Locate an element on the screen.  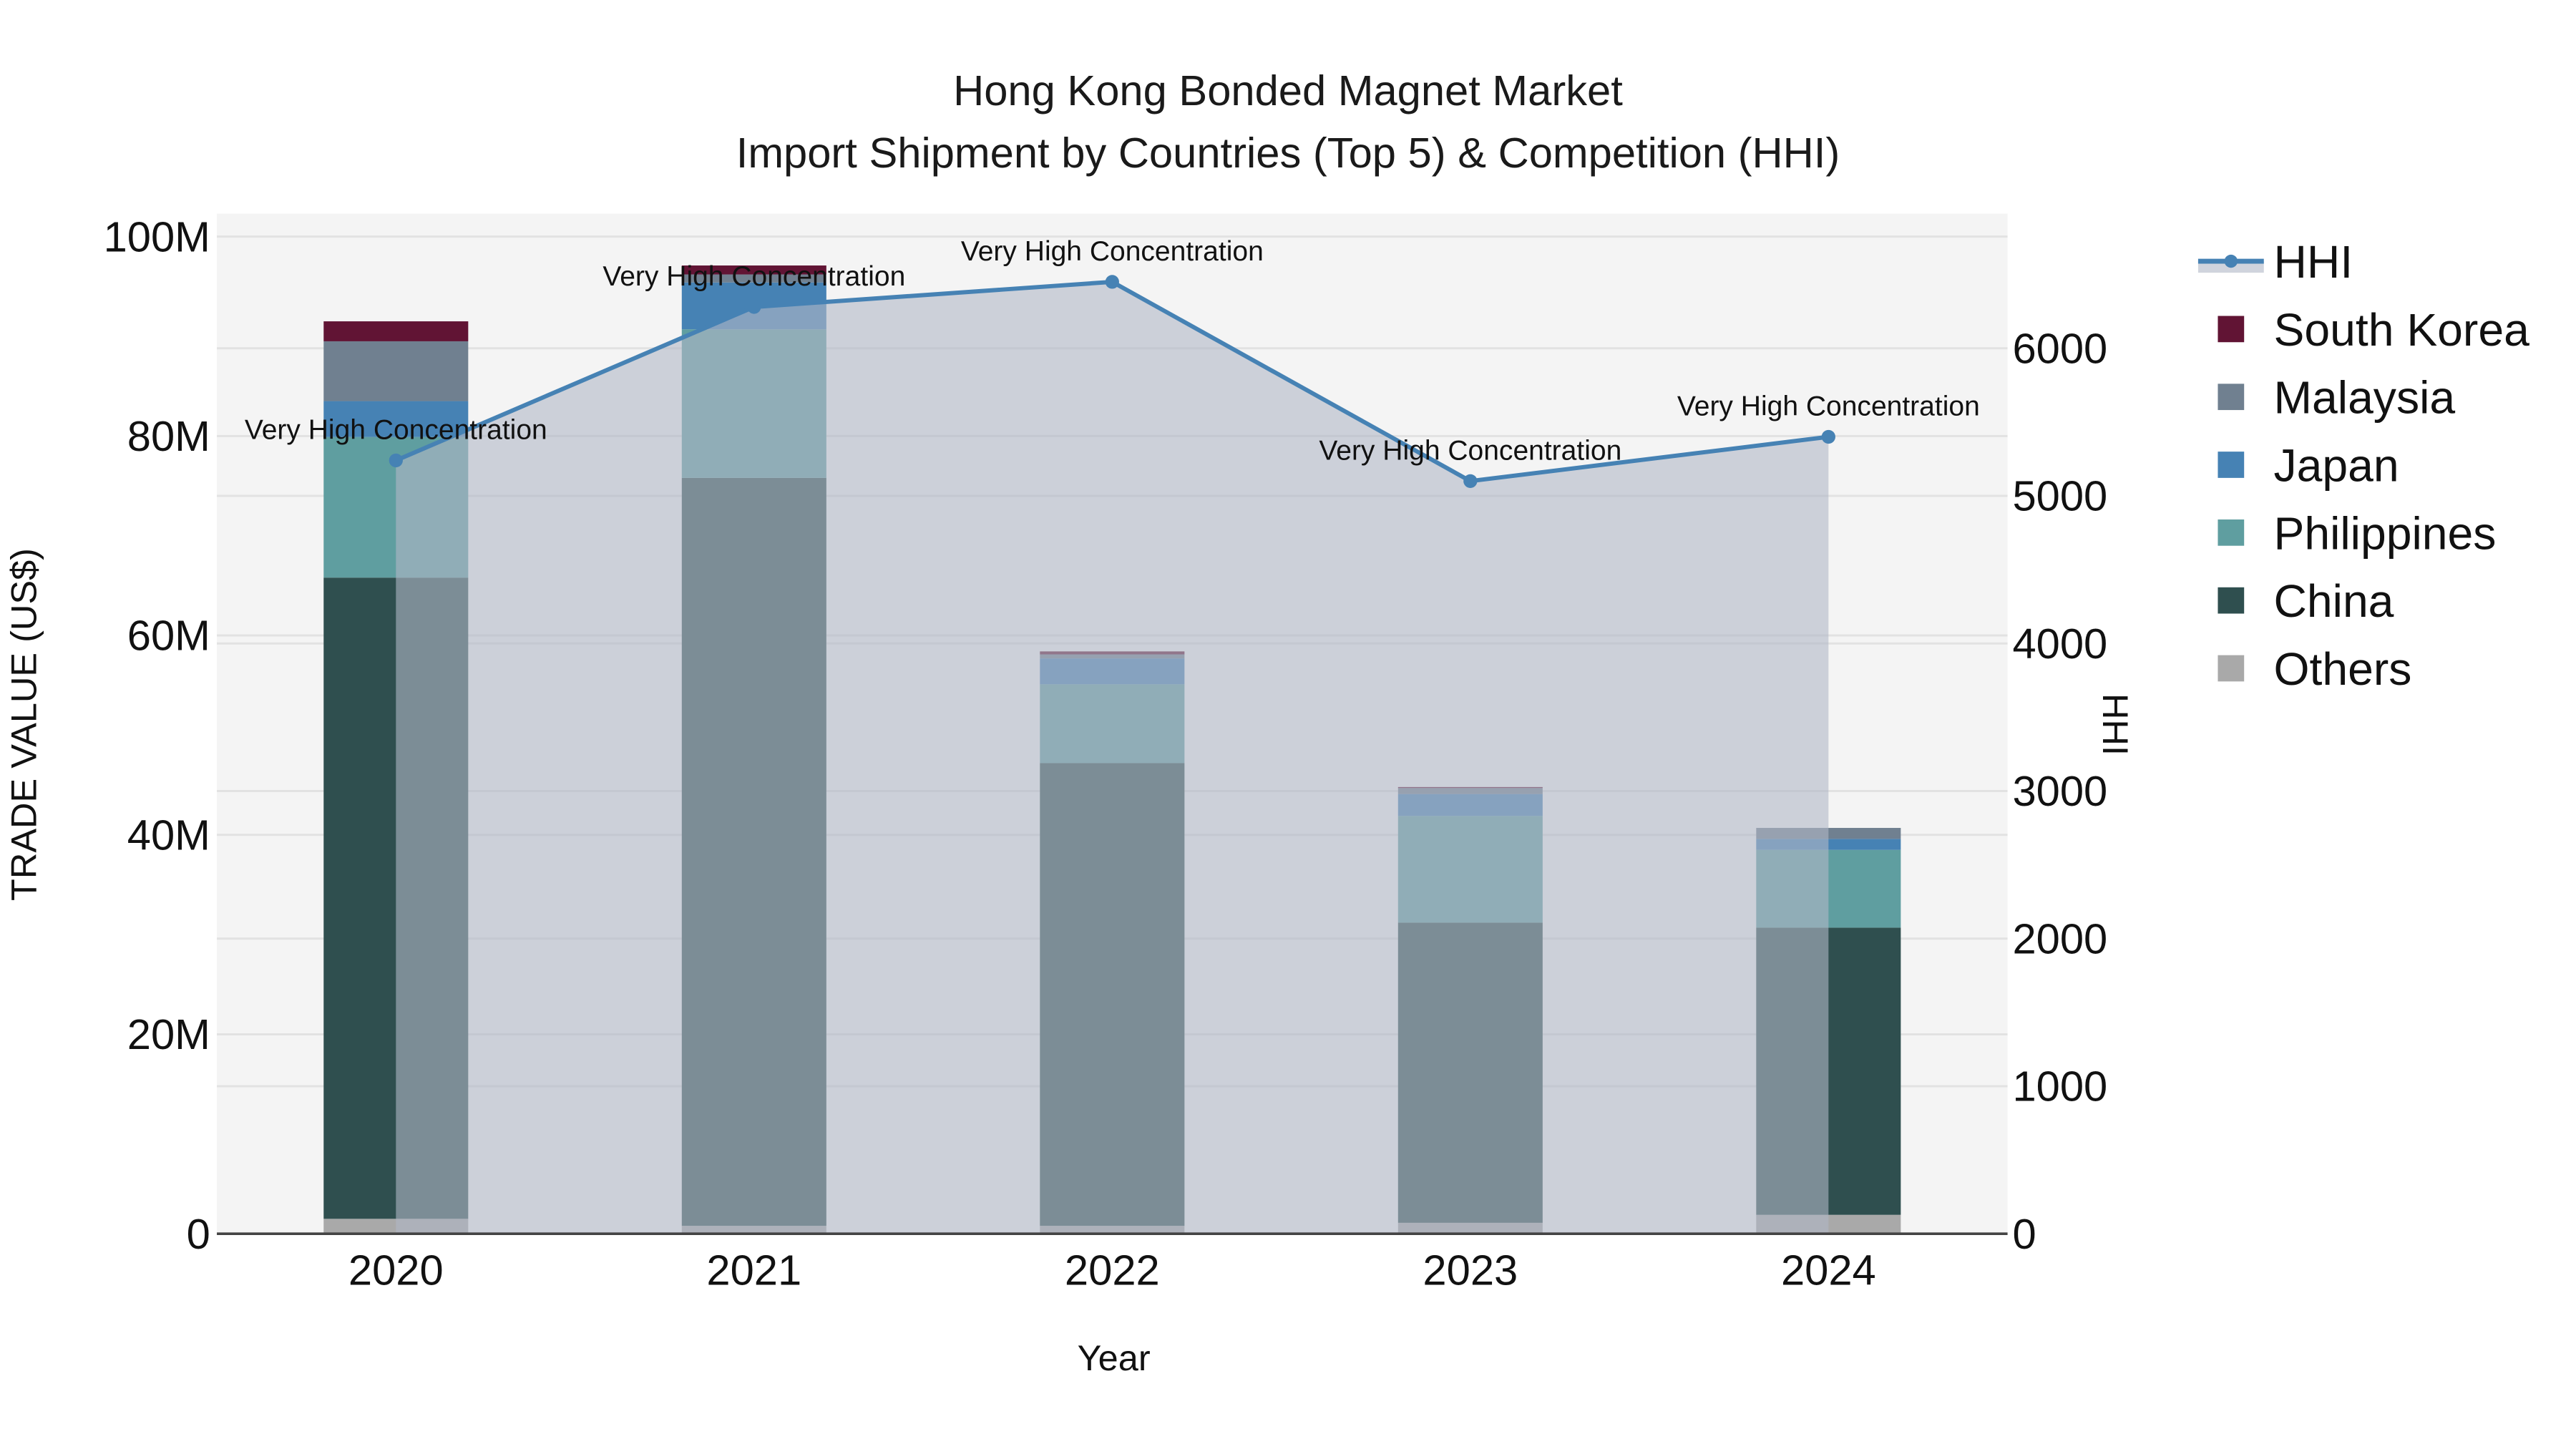
legend-item-hhi: HHI is located at coordinates (2275, 262).